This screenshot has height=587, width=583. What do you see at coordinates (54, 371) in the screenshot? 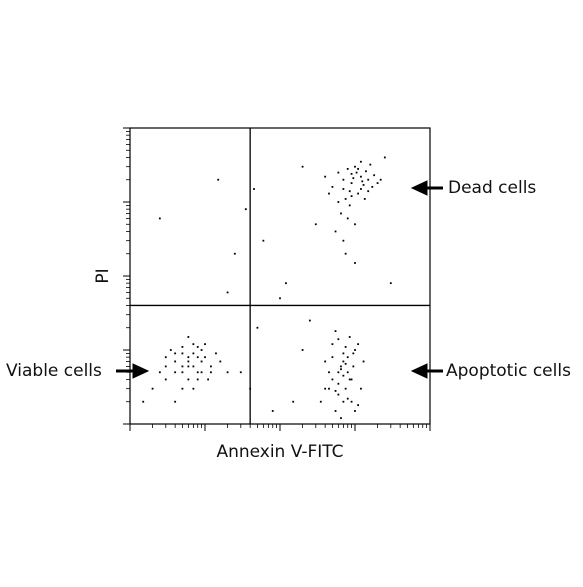
I see `annotation: Viable cells` at bounding box center [54, 371].